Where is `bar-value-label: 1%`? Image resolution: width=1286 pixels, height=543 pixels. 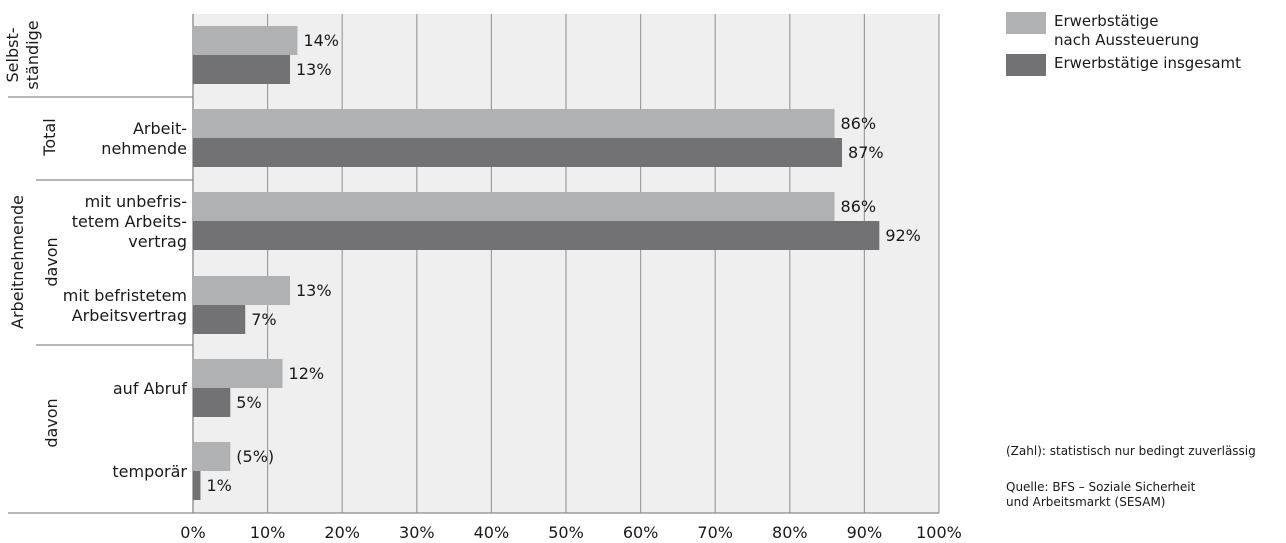
bar-value-label: 1% is located at coordinates (218, 485).